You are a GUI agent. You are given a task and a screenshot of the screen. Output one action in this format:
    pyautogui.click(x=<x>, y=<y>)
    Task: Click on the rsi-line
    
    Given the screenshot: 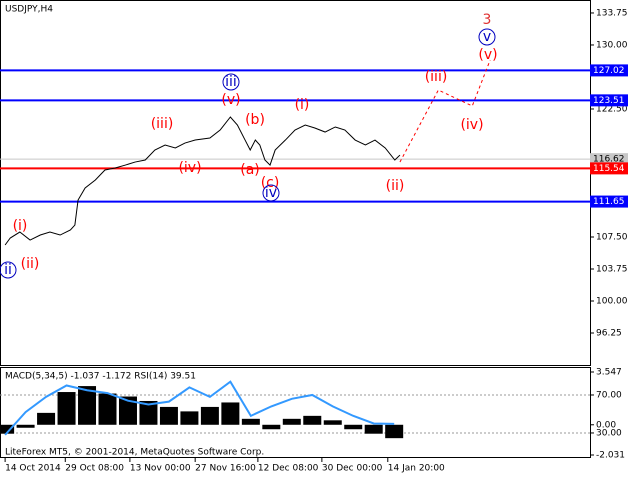 What is the action you would take?
    pyautogui.click(x=199, y=408)
    